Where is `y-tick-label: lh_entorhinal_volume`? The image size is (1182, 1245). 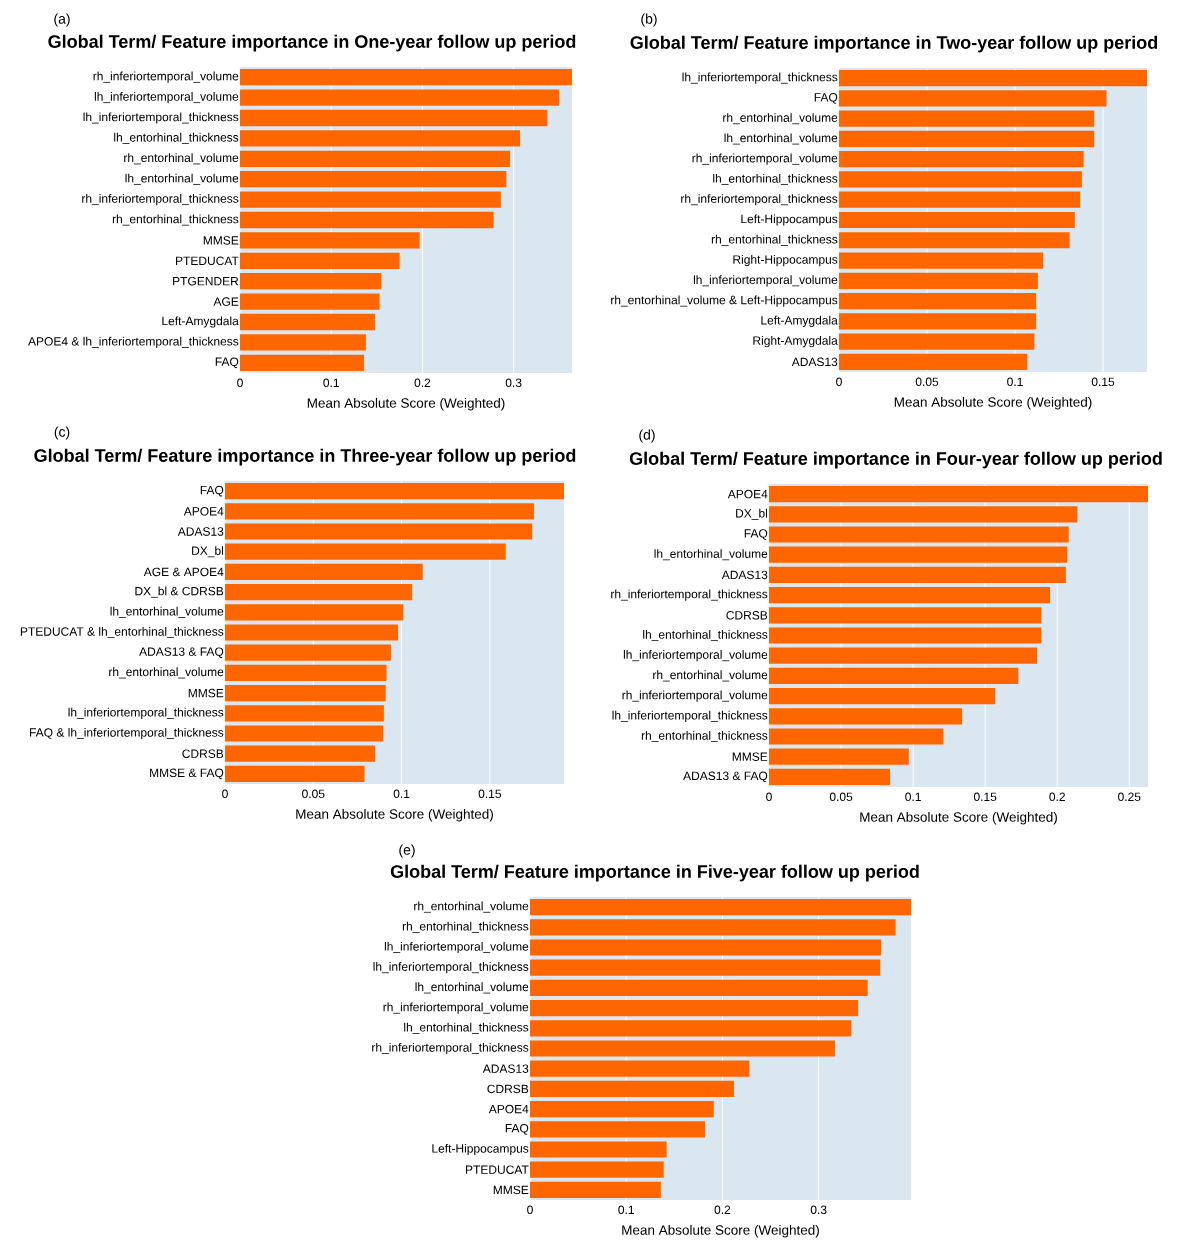
y-tick-label: lh_entorhinal_volume is located at coordinates (182, 179).